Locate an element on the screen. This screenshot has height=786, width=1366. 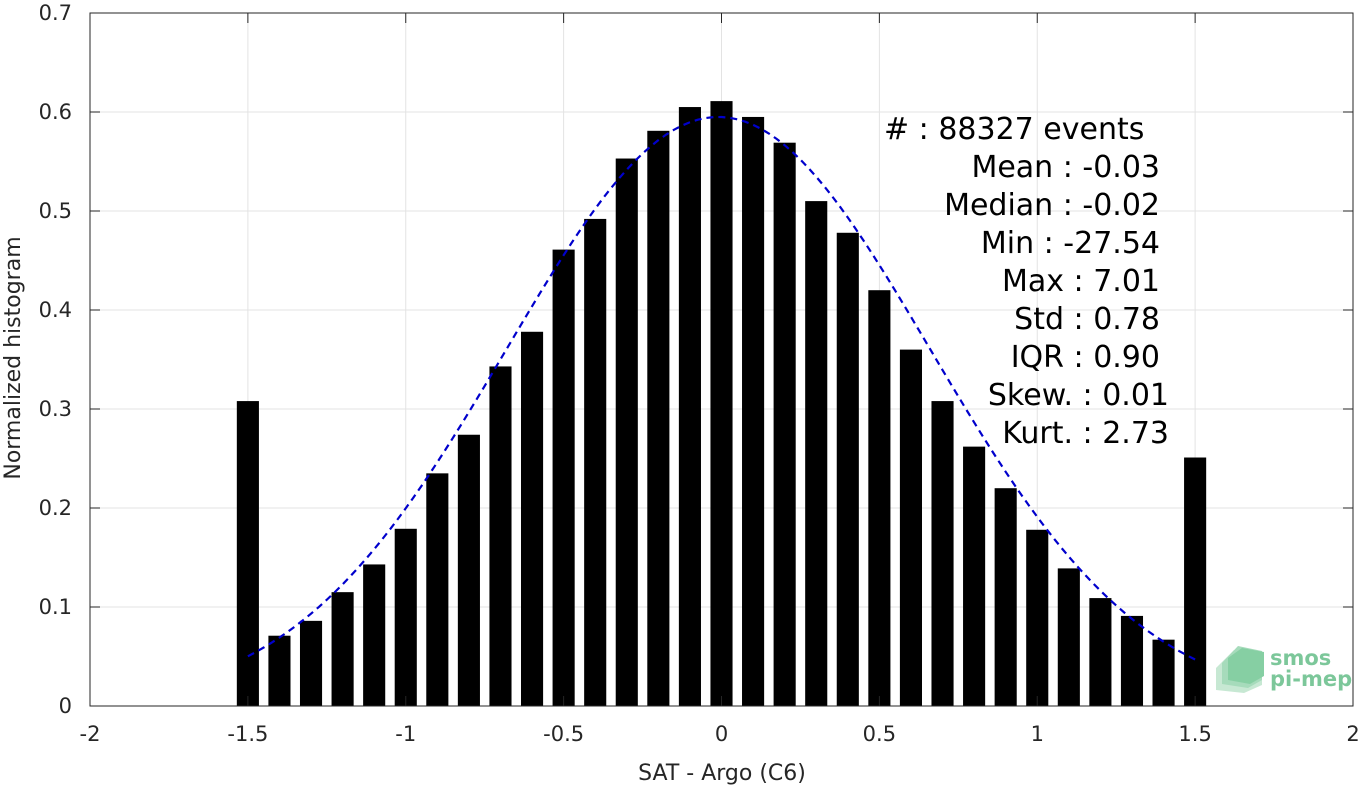
y-tick-label: 0.7 is located at coordinates (55, 13).